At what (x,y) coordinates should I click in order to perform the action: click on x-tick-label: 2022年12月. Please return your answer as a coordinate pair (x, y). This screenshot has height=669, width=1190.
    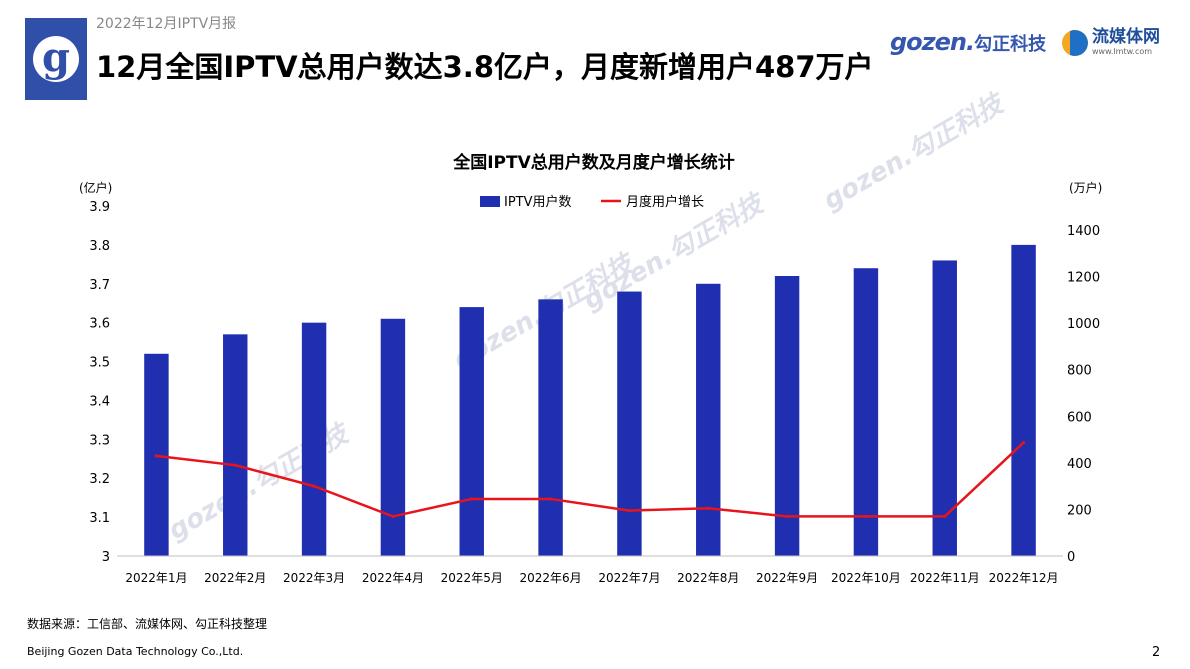
    Looking at the image, I should click on (1024, 578).